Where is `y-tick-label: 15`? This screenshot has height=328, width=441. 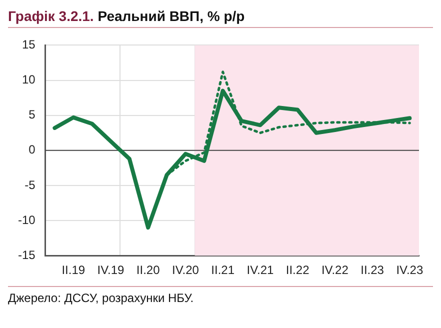 y-tick-label: 15 is located at coordinates (29, 45).